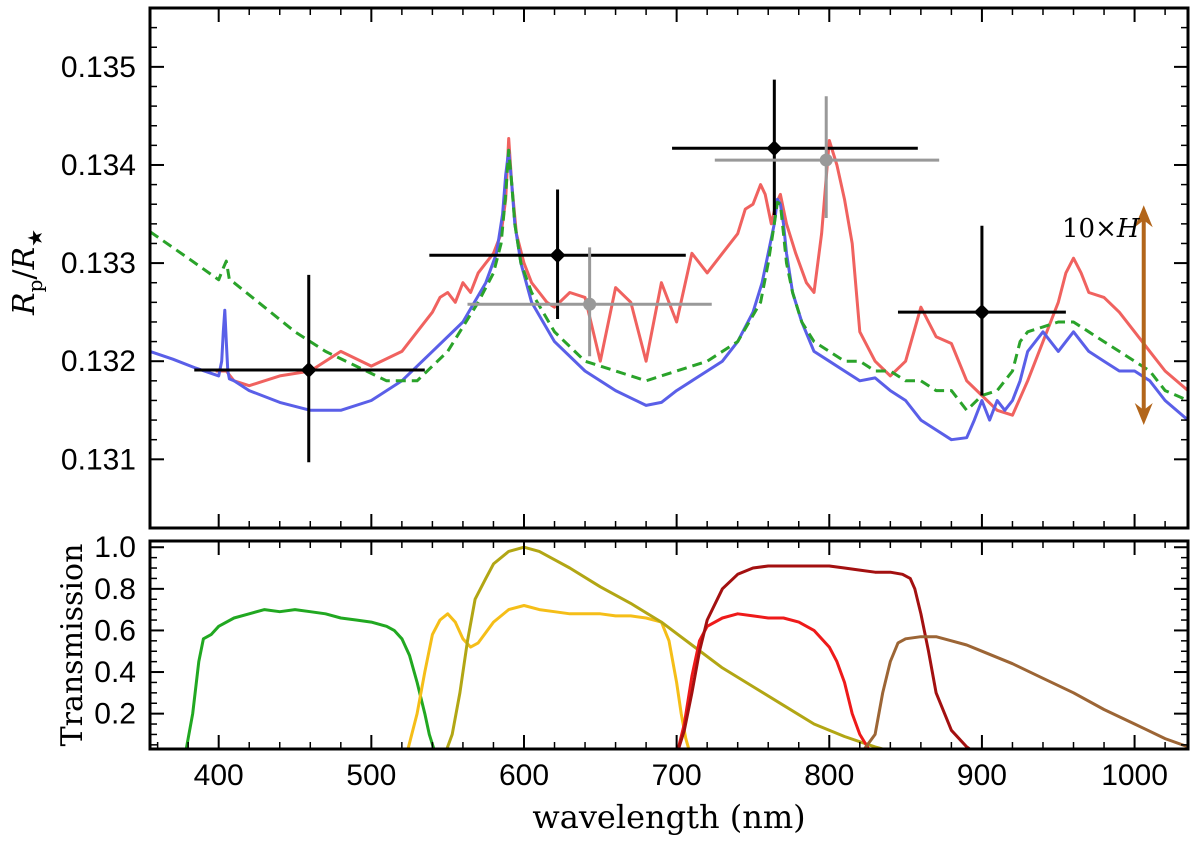  I want to click on scale-height-label: 10×H, so click(1101, 229).